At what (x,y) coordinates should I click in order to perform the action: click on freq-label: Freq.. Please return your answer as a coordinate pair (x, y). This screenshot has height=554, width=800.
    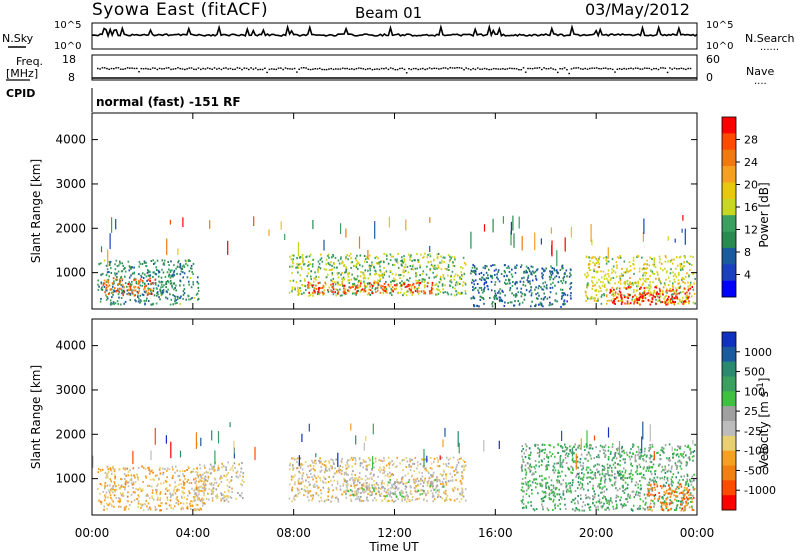
    Looking at the image, I should click on (29, 61).